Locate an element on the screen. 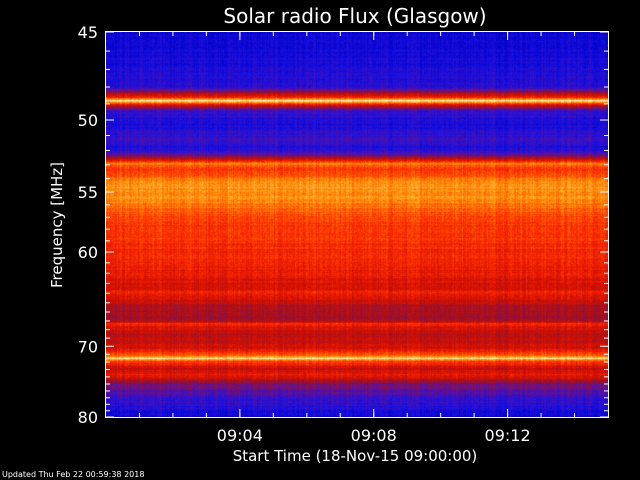 The image size is (640, 480). y-tick-label: 50 is located at coordinates (88, 120).